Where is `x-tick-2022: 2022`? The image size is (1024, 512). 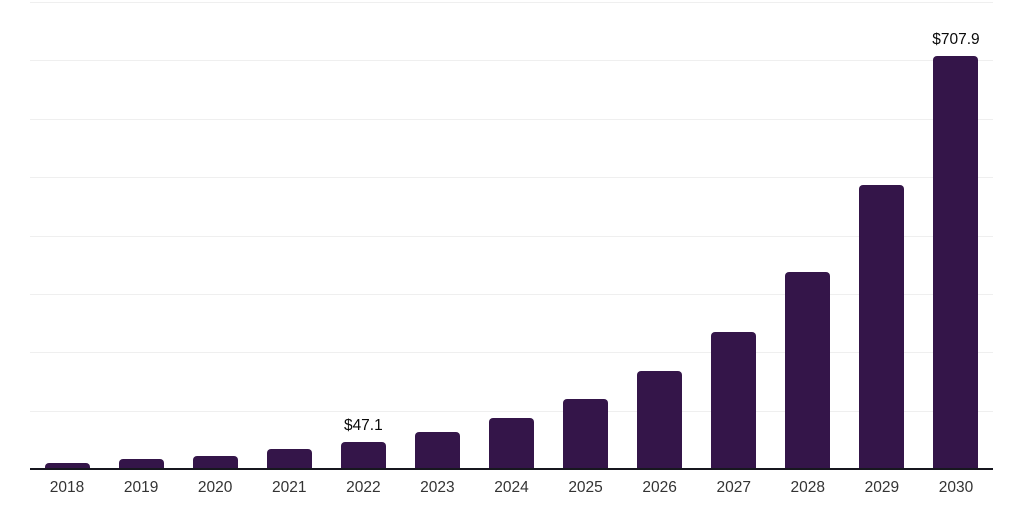
x-tick-2022: 2022 is located at coordinates (363, 487).